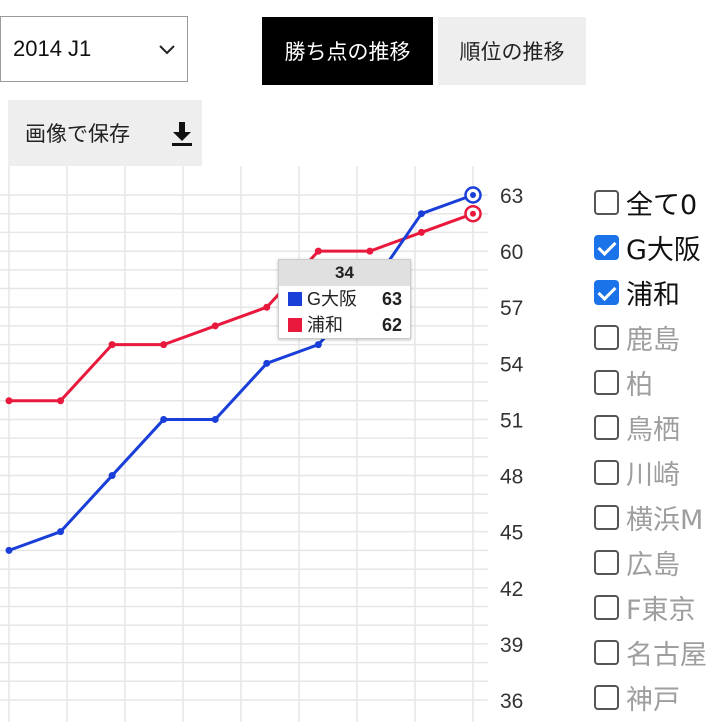 Image resolution: width=706 pixels, height=722 pixels. Describe the element at coordinates (512, 364) in the screenshot. I see `y-tick-label: 54` at that location.